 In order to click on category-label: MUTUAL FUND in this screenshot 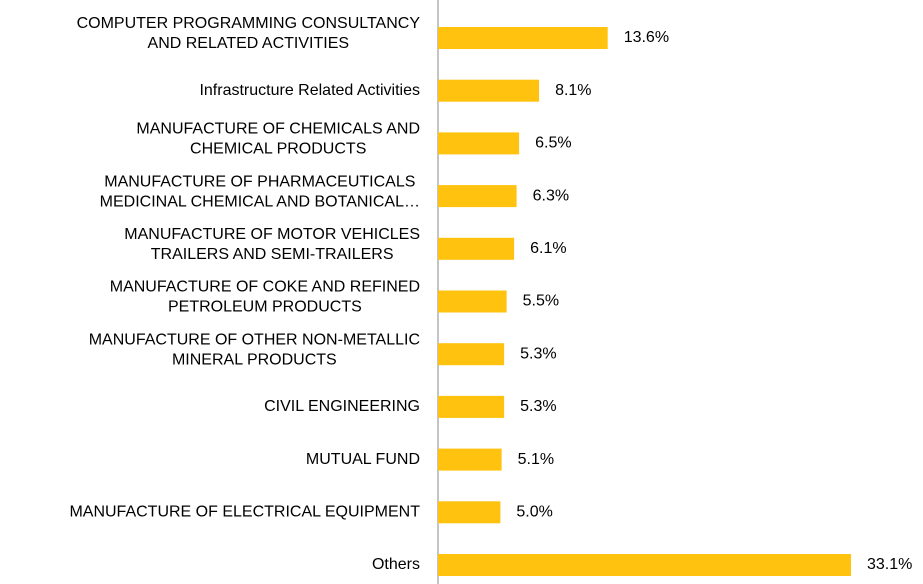, I will do `click(363, 459)`.